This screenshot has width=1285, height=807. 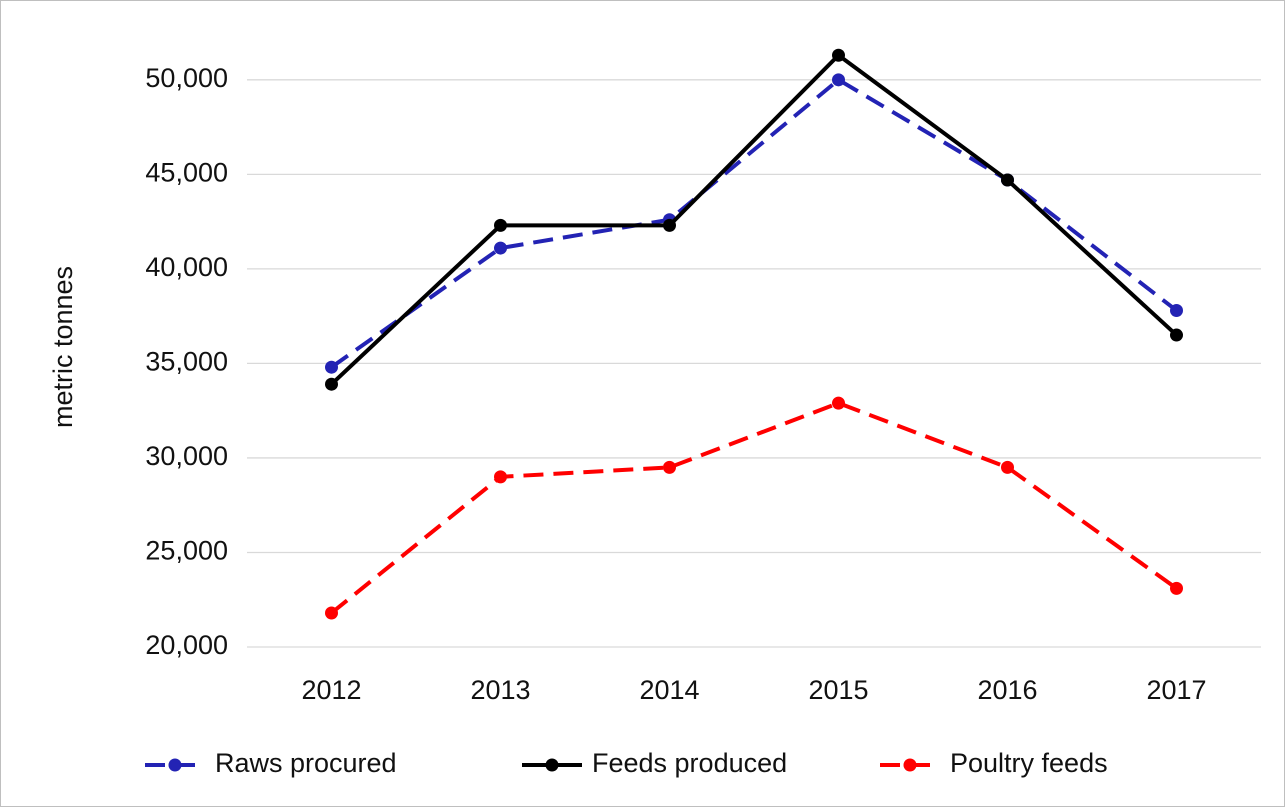 I want to click on x-tick-label: 2015, so click(x=838, y=690).